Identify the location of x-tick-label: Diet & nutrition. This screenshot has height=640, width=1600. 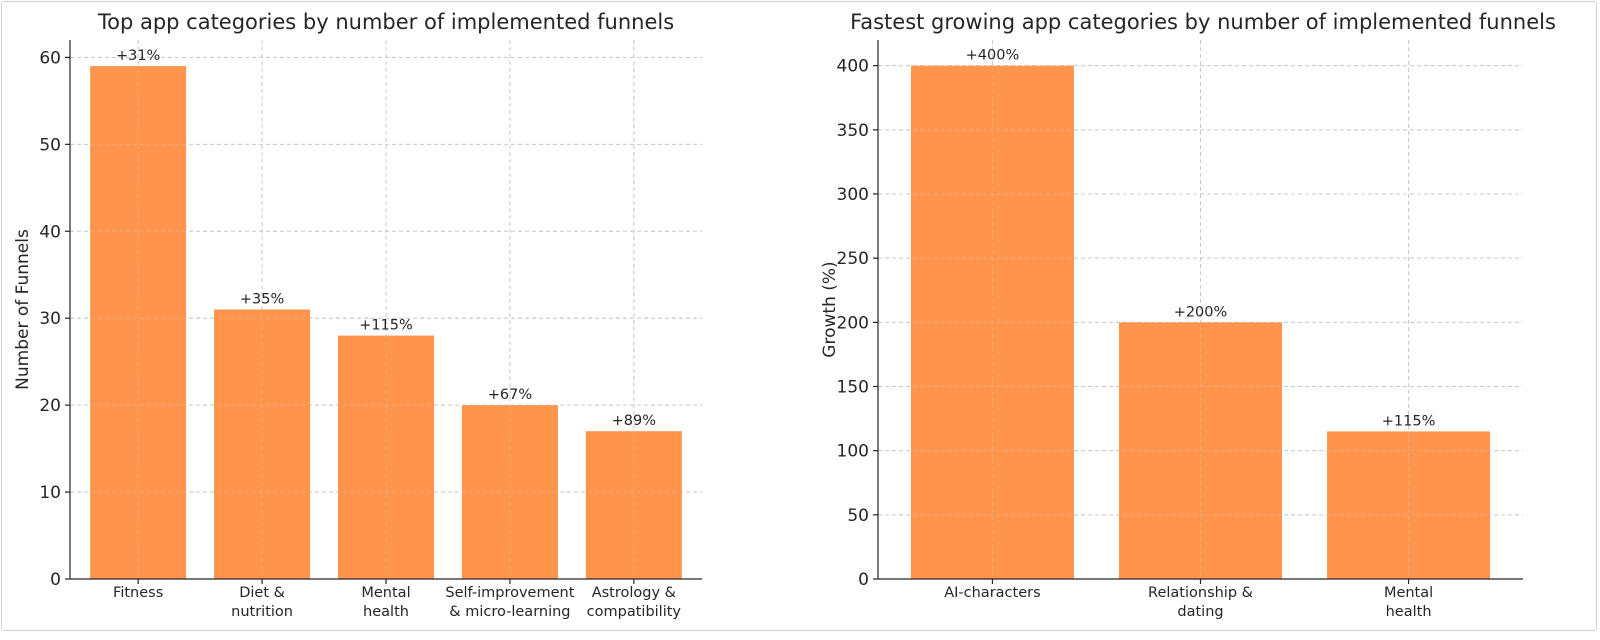
(262, 602).